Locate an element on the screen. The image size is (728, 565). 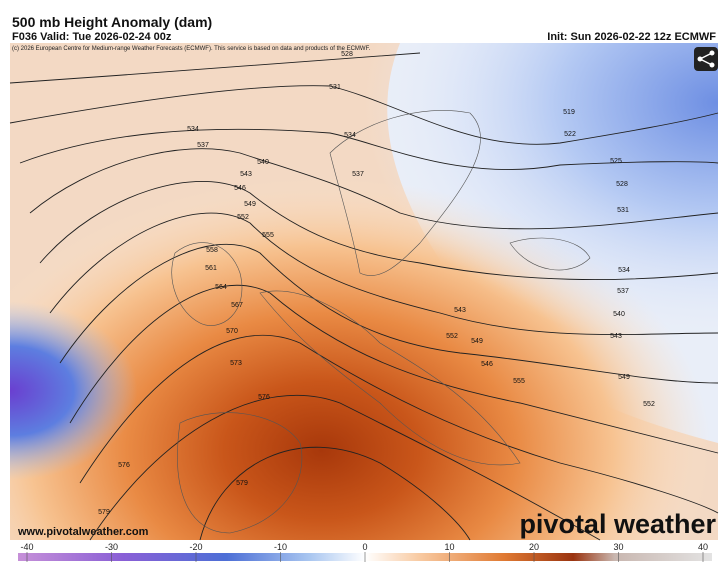
share-button is located at coordinates (706, 59).